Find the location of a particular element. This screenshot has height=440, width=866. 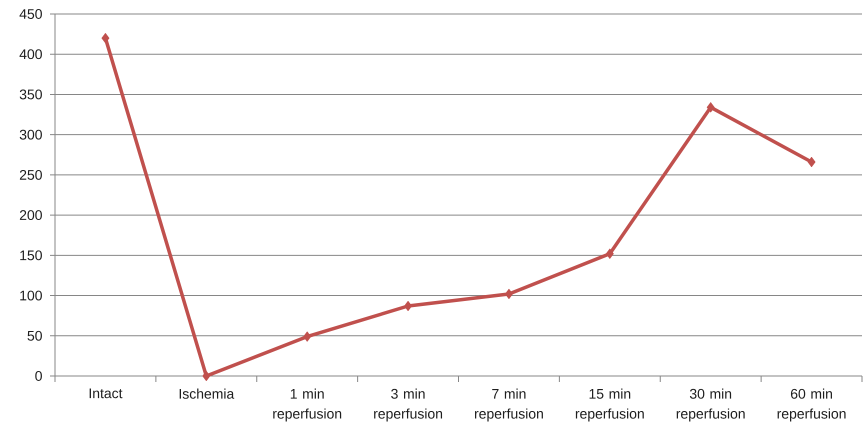

x-tick-label: 7 min reperfusion is located at coordinates (508, 405).